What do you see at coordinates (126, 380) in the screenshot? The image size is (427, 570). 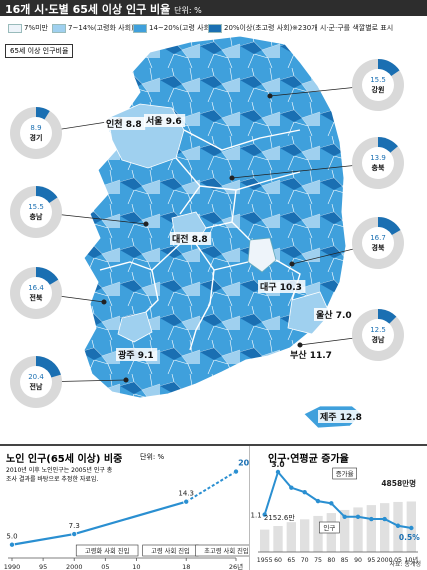 I see `leader-dot-전남` at bounding box center [126, 380].